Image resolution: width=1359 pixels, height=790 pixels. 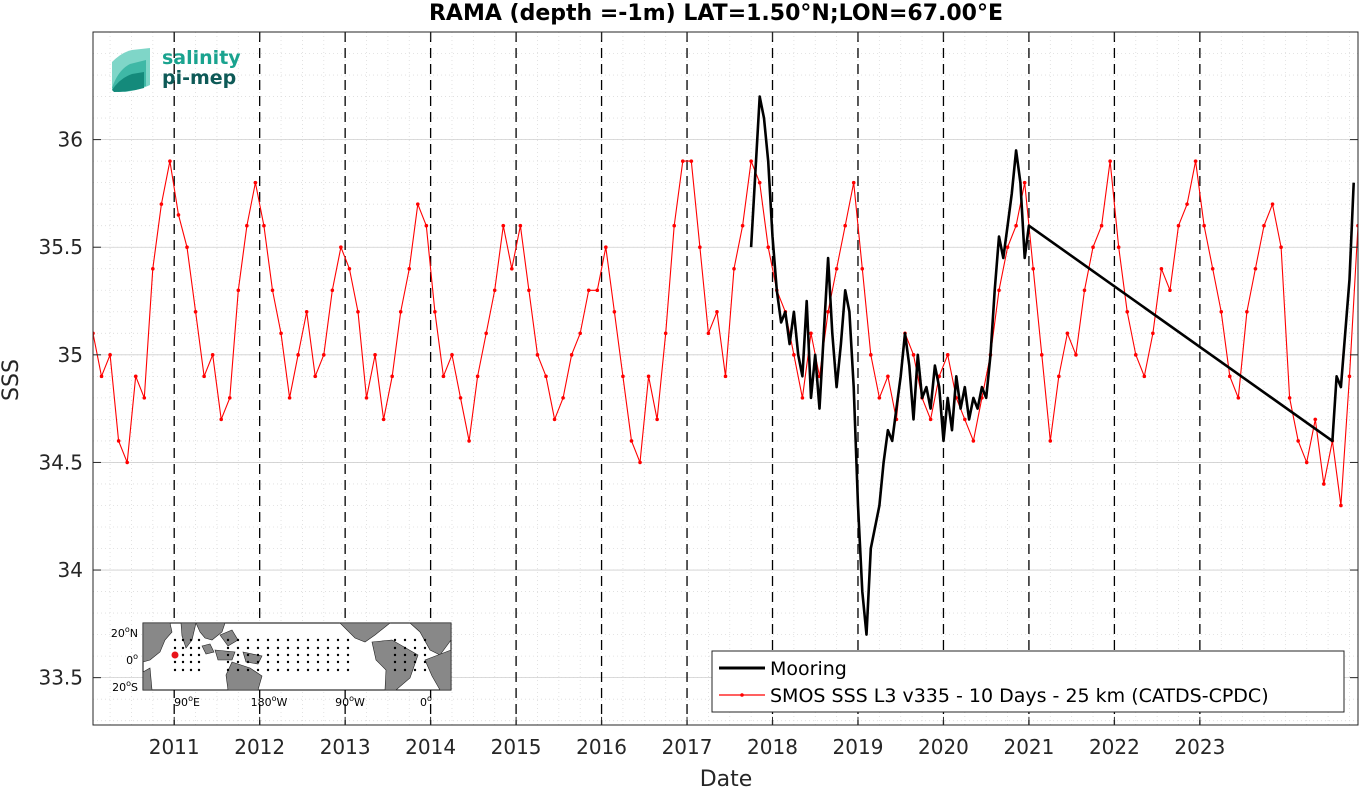 What do you see at coordinates (1028, 681) in the screenshot?
I see `legend-box` at bounding box center [1028, 681].